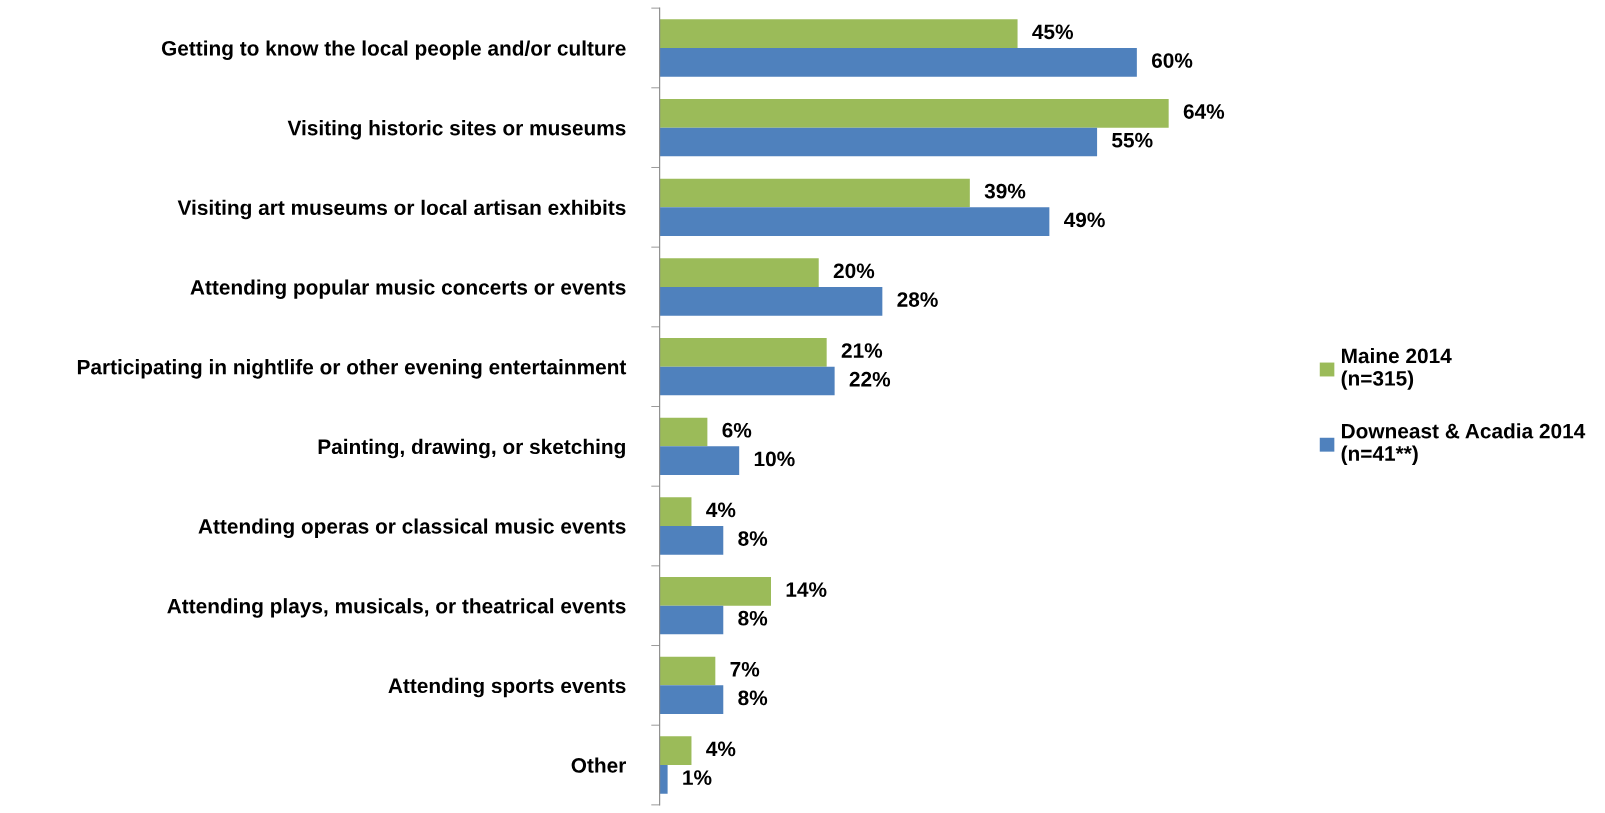 The width and height of the screenshot is (1605, 813). I want to click on y-tick-label: Painting, drawing, or sketching, so click(471, 448).